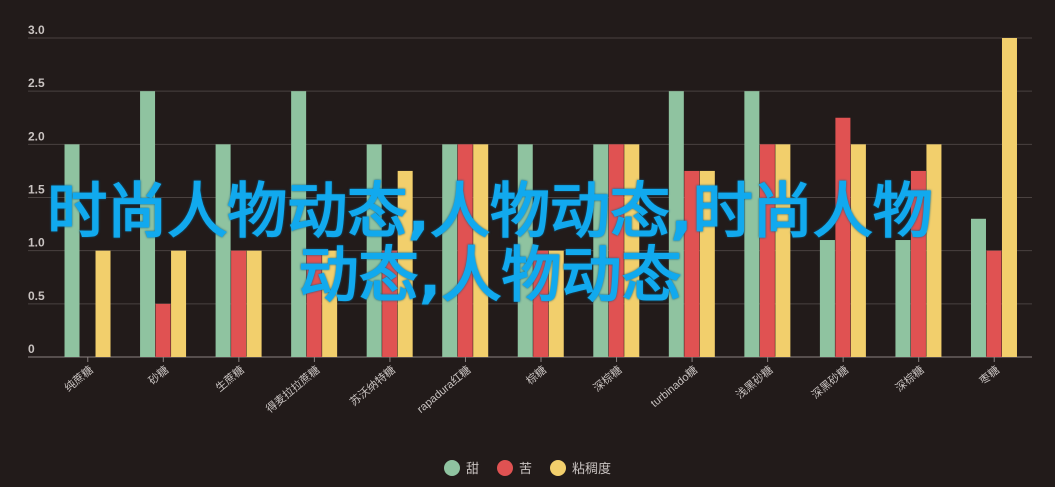  I want to click on legend-label: 甜, so click(472, 468).